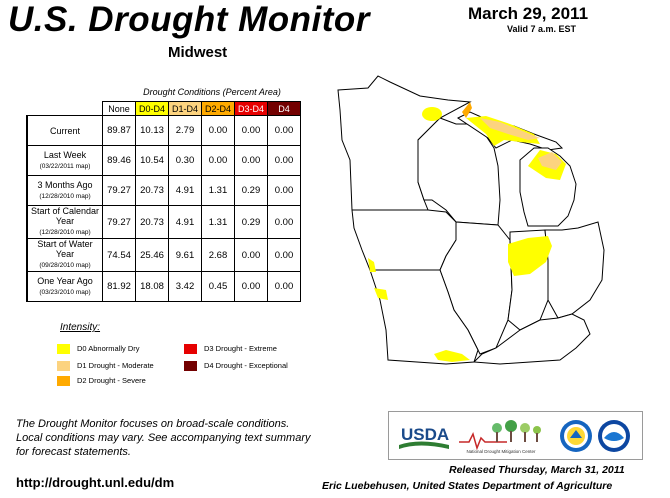 This screenshot has height=498, width=670. Describe the element at coordinates (467, 110) in the screenshot. I see `d0-area-wisconsin-north` at that location.